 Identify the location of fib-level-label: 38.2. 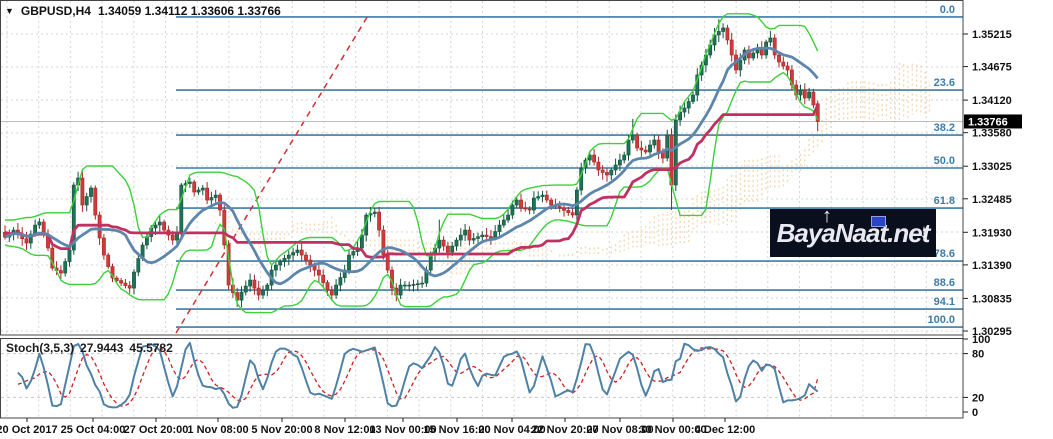
(944, 128).